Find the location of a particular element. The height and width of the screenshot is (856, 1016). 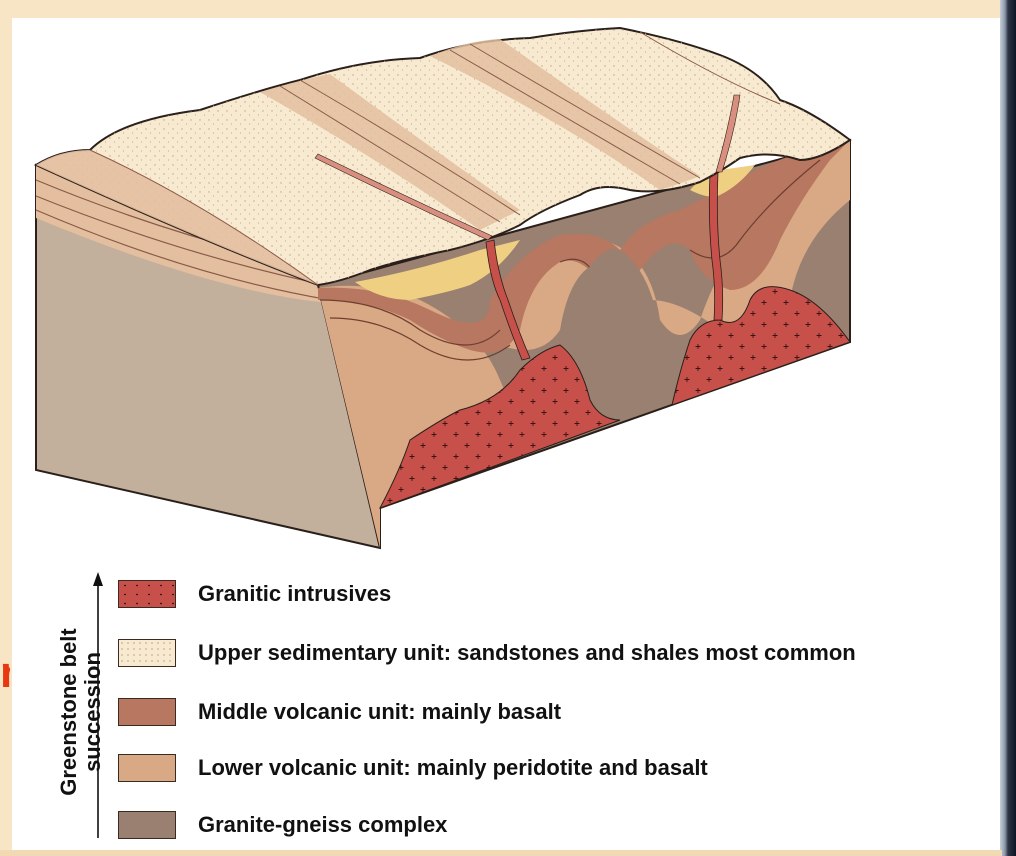

dike-right is located at coordinates (716, 246).